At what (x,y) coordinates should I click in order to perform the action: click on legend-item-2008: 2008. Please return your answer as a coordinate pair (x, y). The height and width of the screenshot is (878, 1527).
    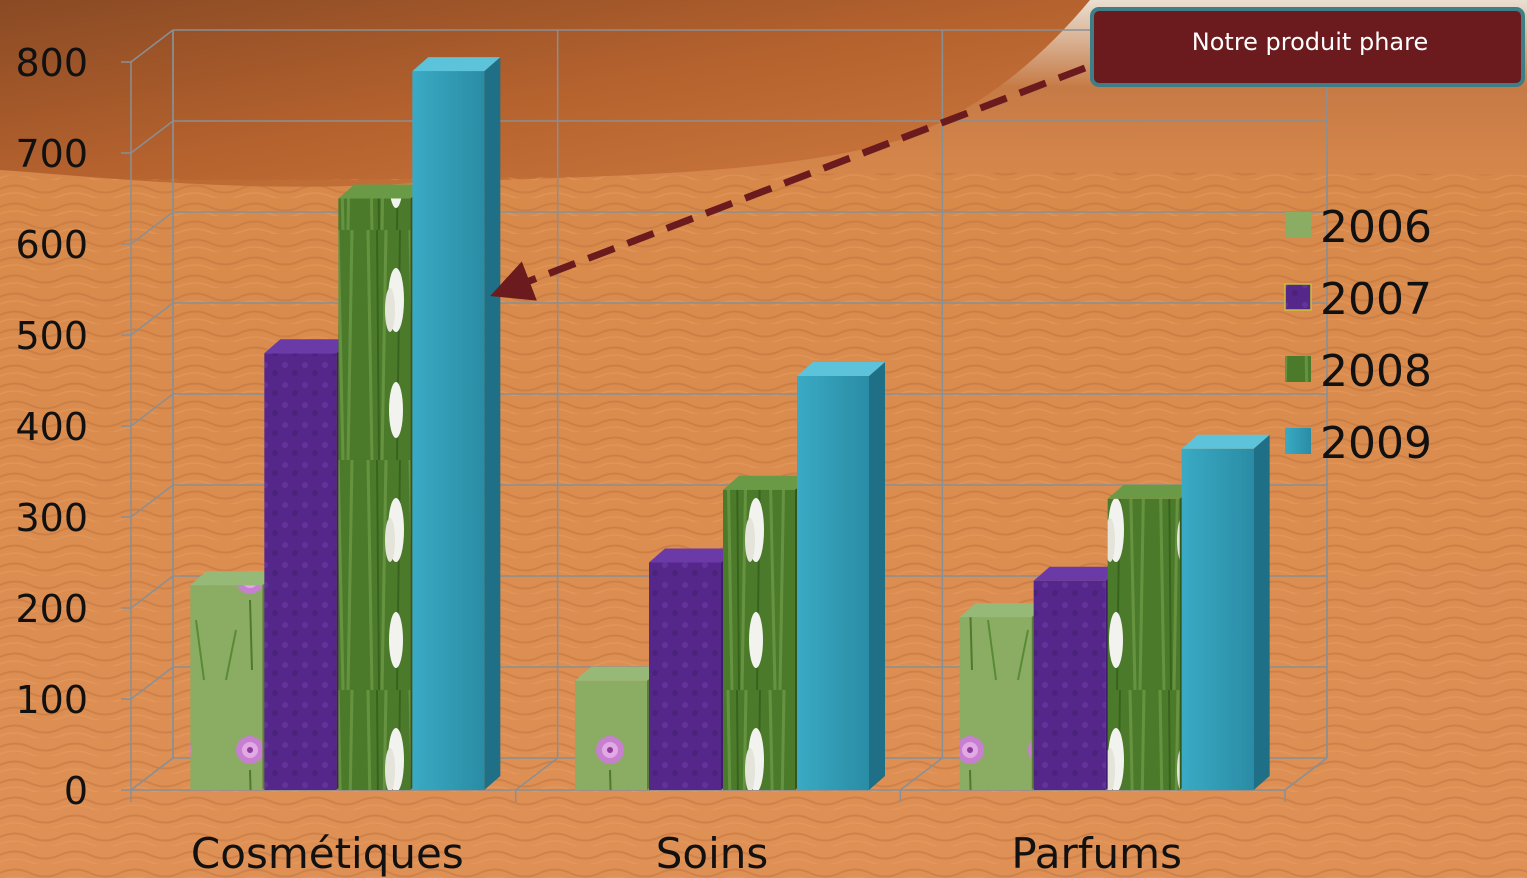
    Looking at the image, I should click on (1358, 371).